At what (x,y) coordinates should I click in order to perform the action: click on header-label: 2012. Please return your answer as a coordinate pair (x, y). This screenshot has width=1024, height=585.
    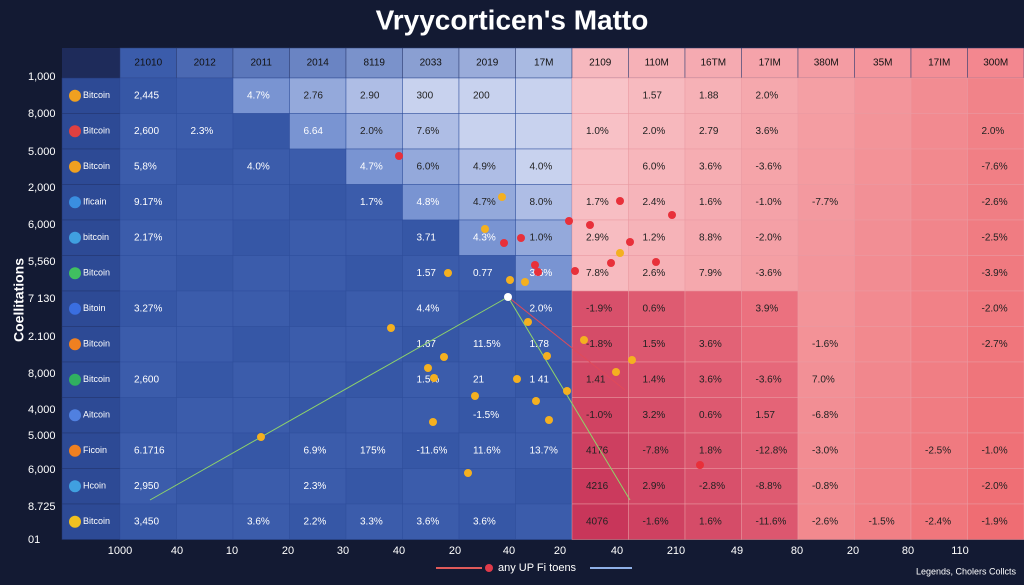
    Looking at the image, I should click on (205, 63).